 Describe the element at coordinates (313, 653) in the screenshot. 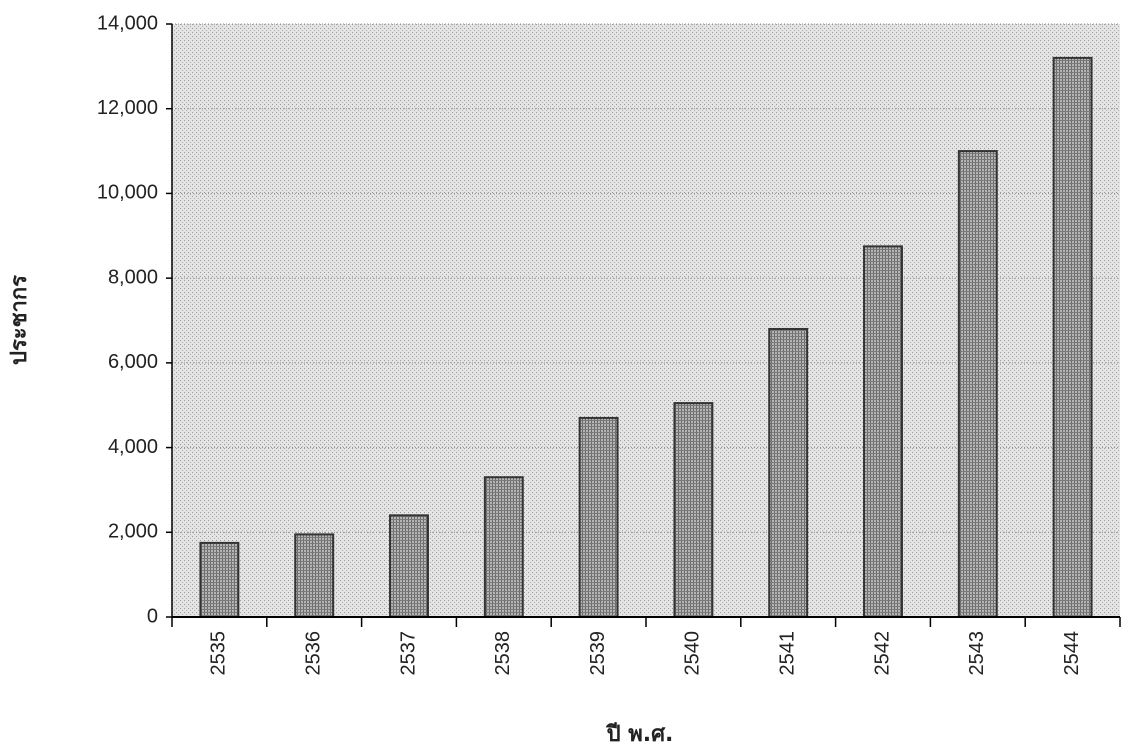

I see `x-tick-label: 2536` at that location.